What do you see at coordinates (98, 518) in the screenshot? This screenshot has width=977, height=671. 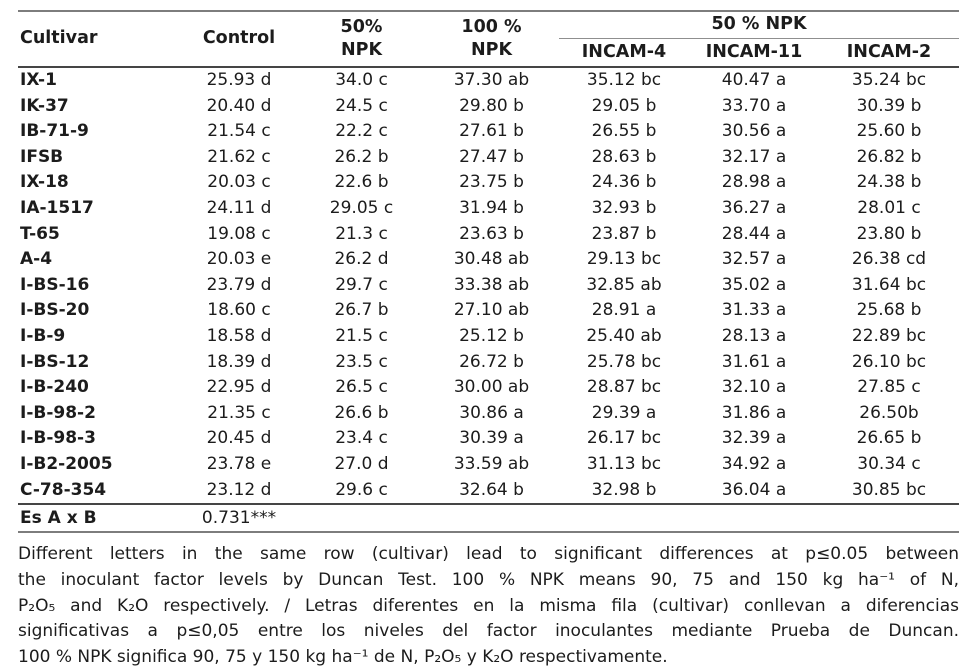 I see `footer-label: Es A x B` at bounding box center [98, 518].